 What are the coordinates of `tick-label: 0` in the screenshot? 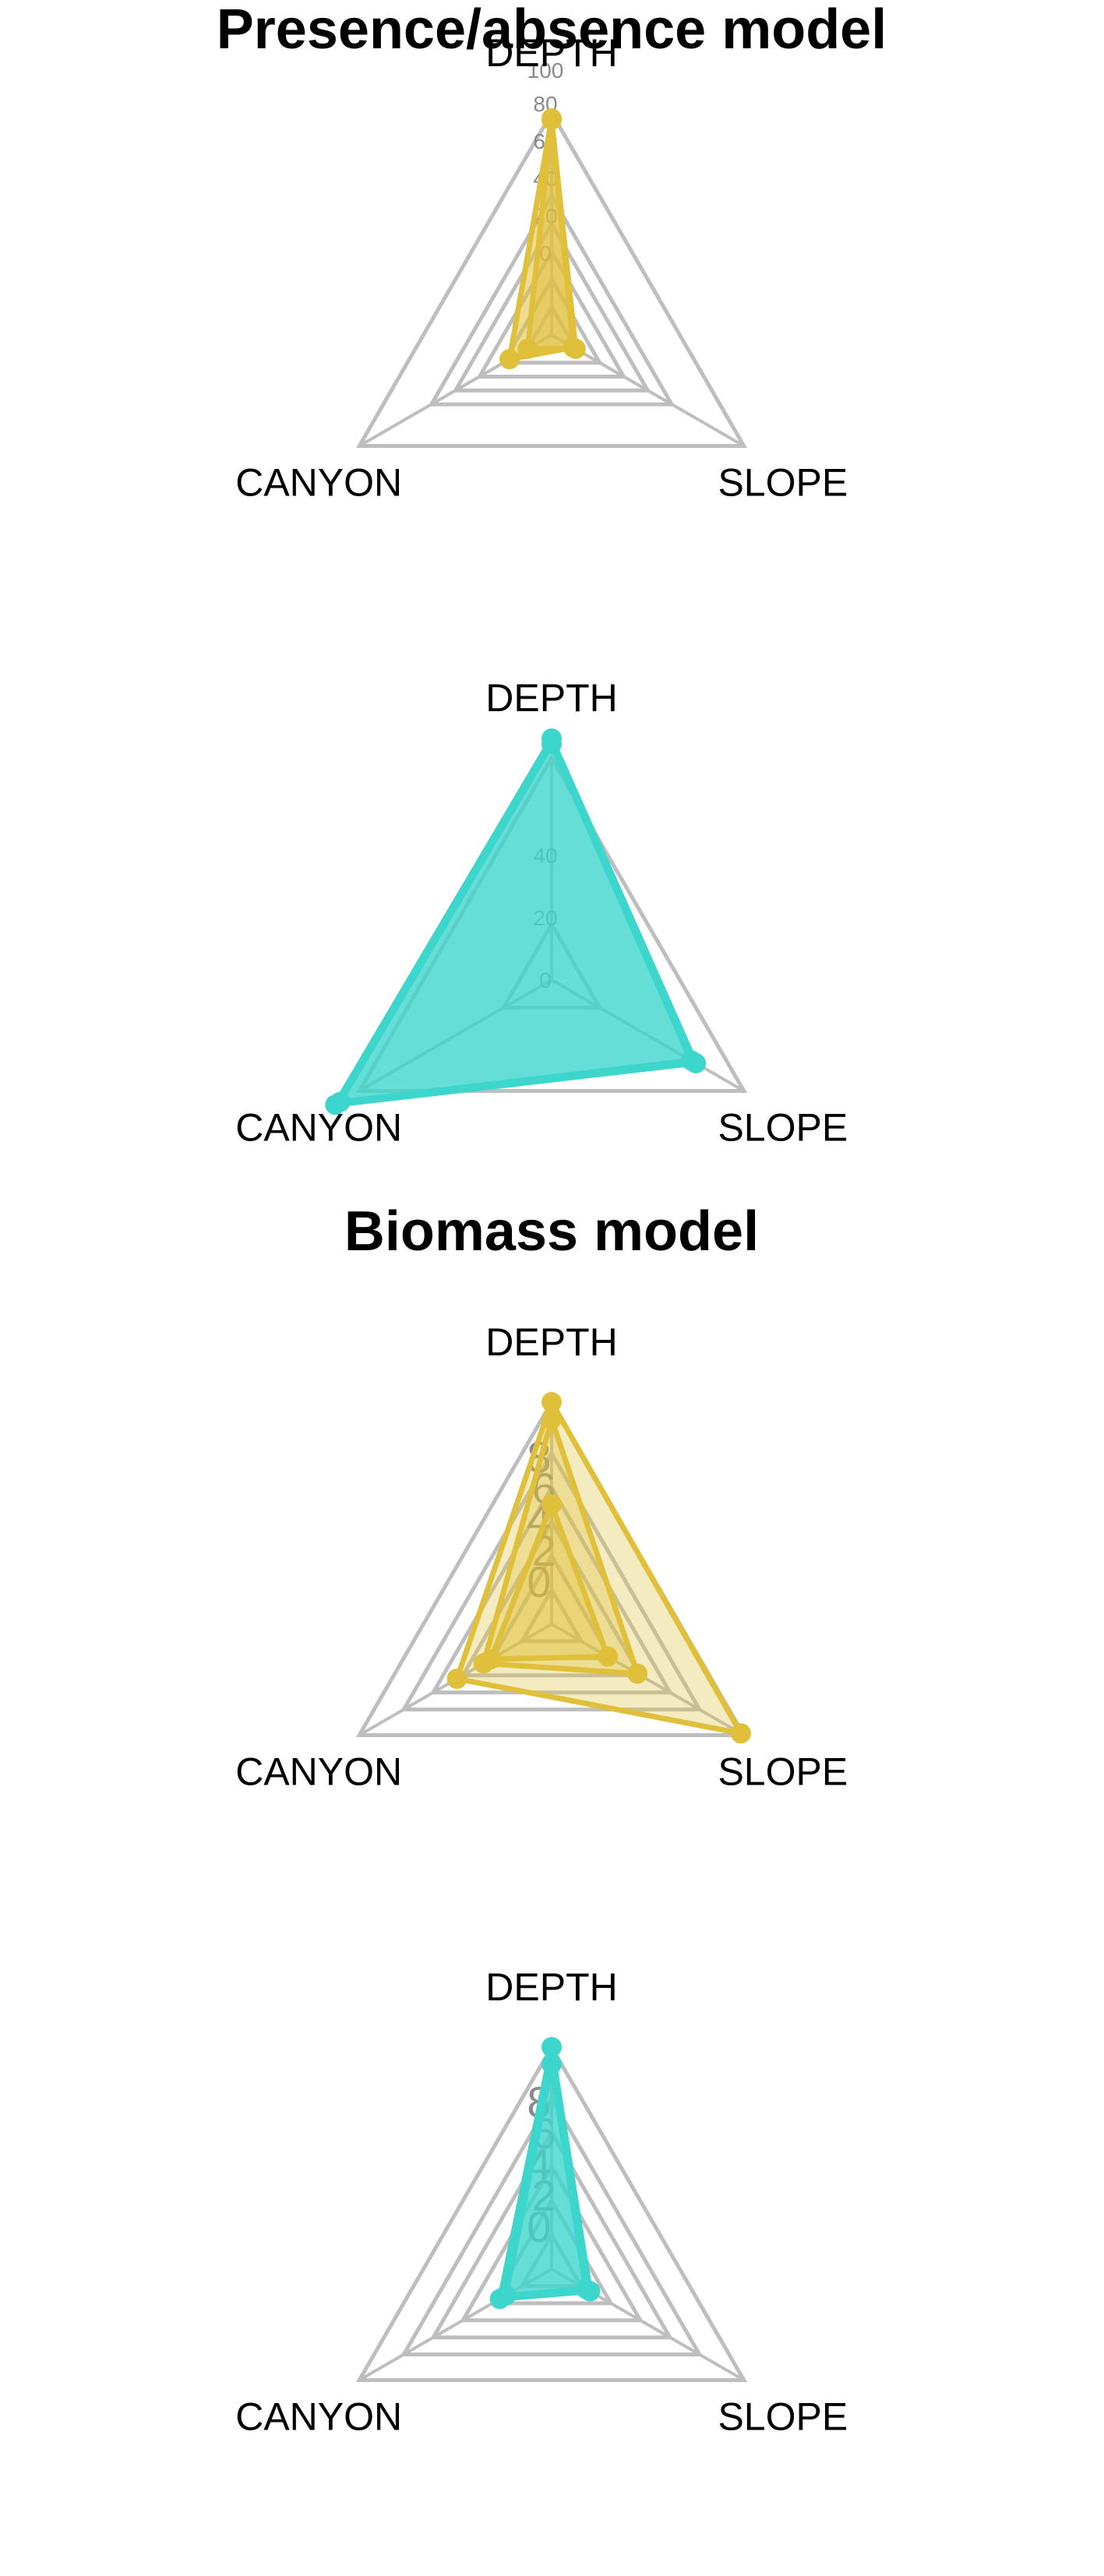 It's located at (539, 1581).